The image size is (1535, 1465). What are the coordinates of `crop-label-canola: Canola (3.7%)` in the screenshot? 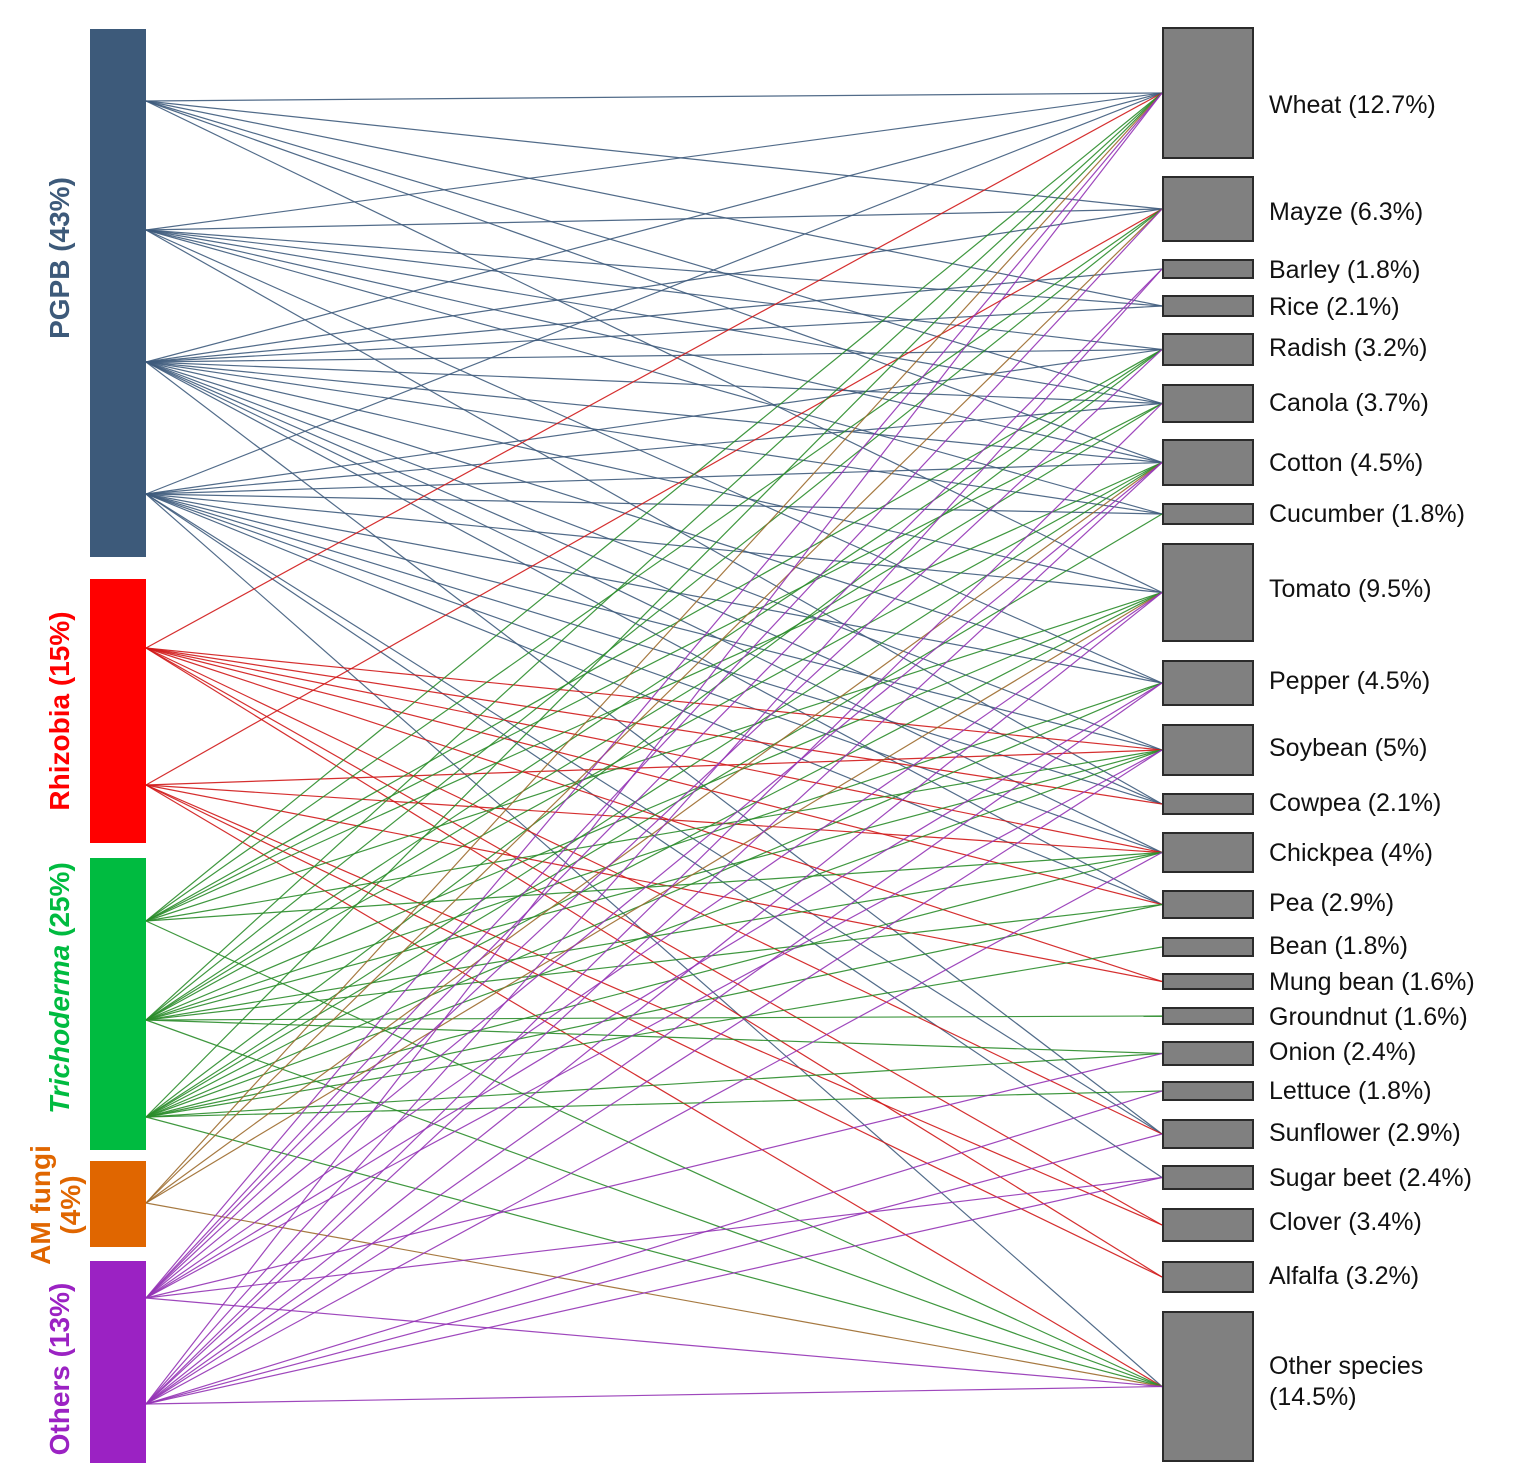 It's located at (1349, 403).